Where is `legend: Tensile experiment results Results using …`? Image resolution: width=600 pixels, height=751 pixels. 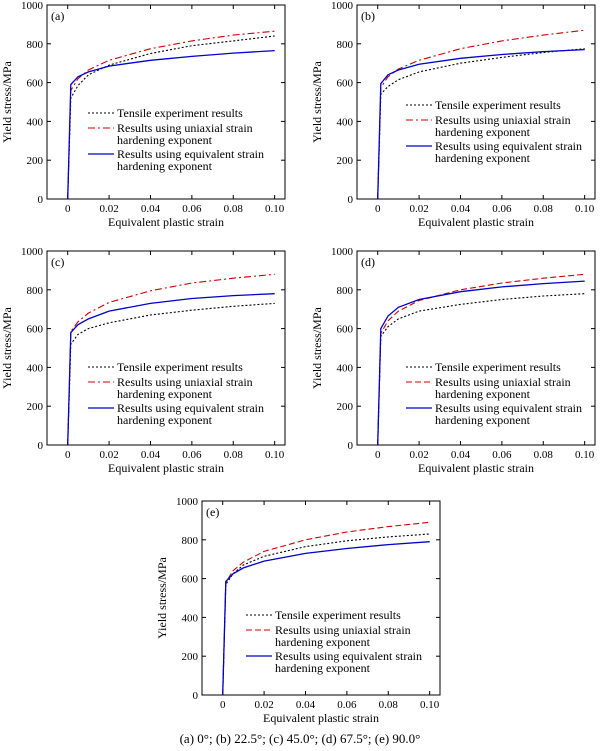
legend: Tensile experiment results Results using … is located at coordinates (176, 393).